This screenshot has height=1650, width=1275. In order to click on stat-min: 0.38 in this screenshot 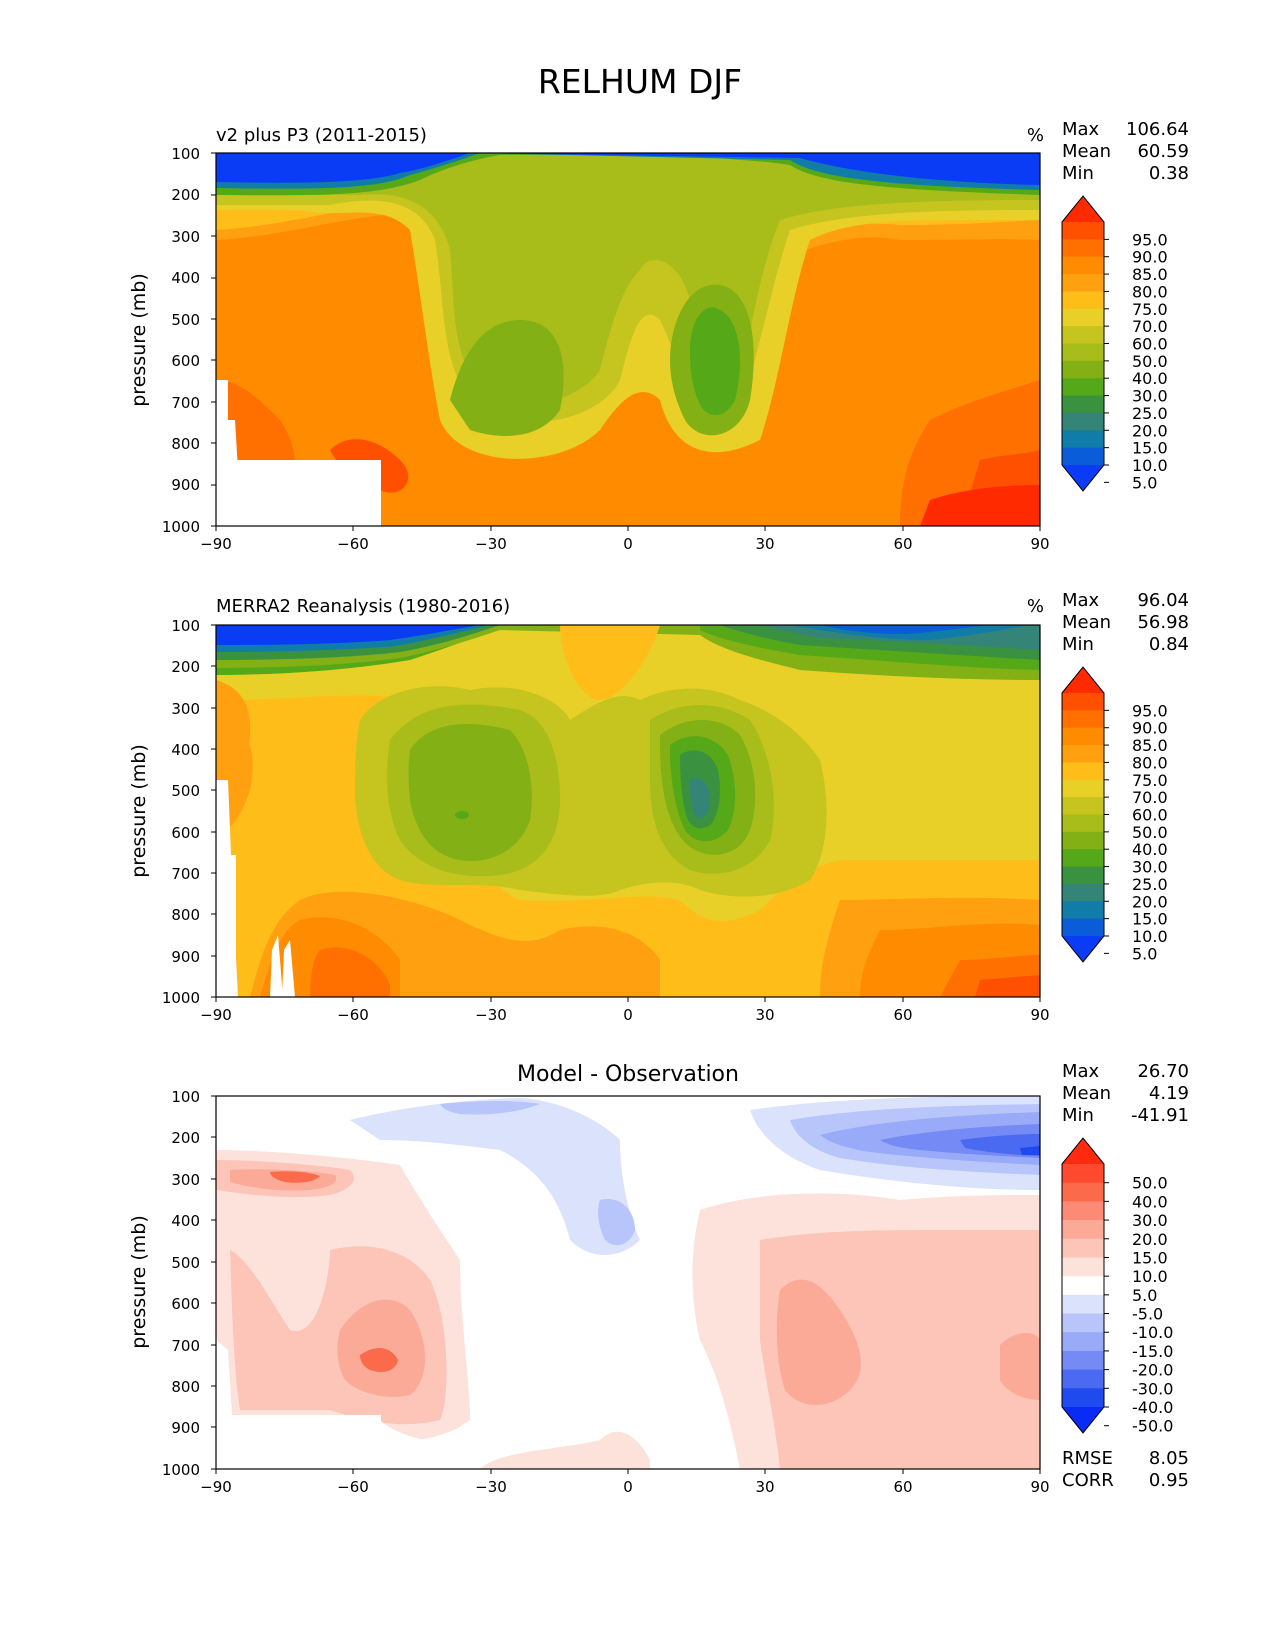, I will do `click(1169, 173)`.